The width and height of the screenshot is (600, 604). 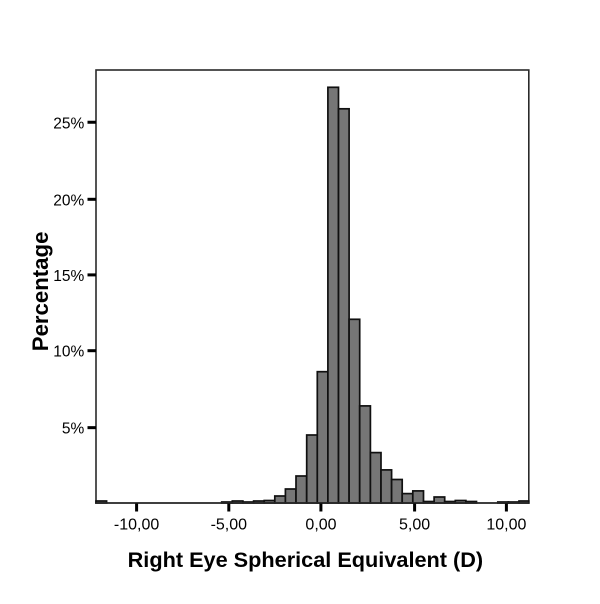 I want to click on svg-text: -10,00, so click(x=136, y=525).